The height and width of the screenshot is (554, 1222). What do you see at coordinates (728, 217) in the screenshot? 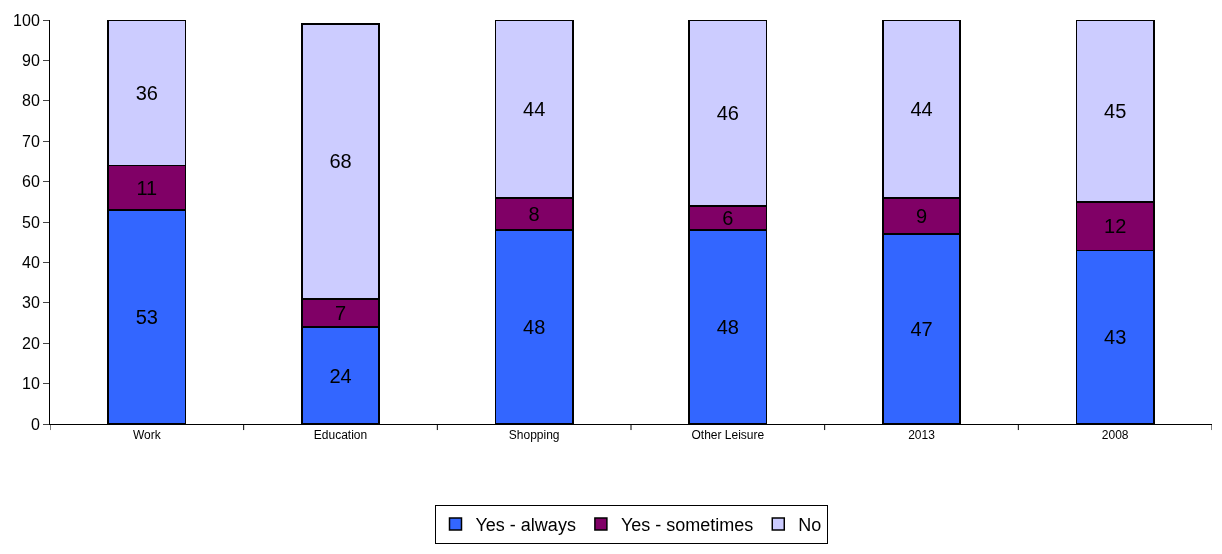
I see `data-label: 6` at bounding box center [728, 217].